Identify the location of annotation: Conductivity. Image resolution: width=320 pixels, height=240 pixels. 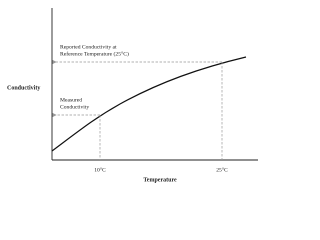
(74, 107).